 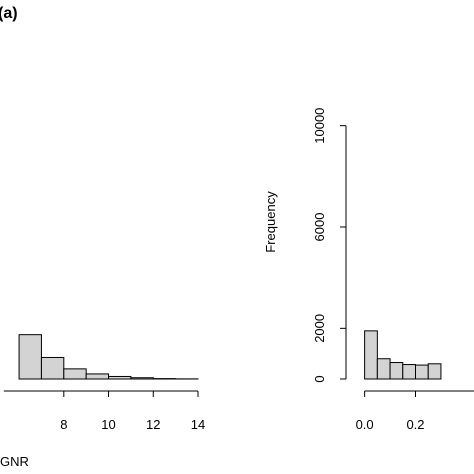 I want to click on x-tick-label: 14, so click(x=198, y=424).